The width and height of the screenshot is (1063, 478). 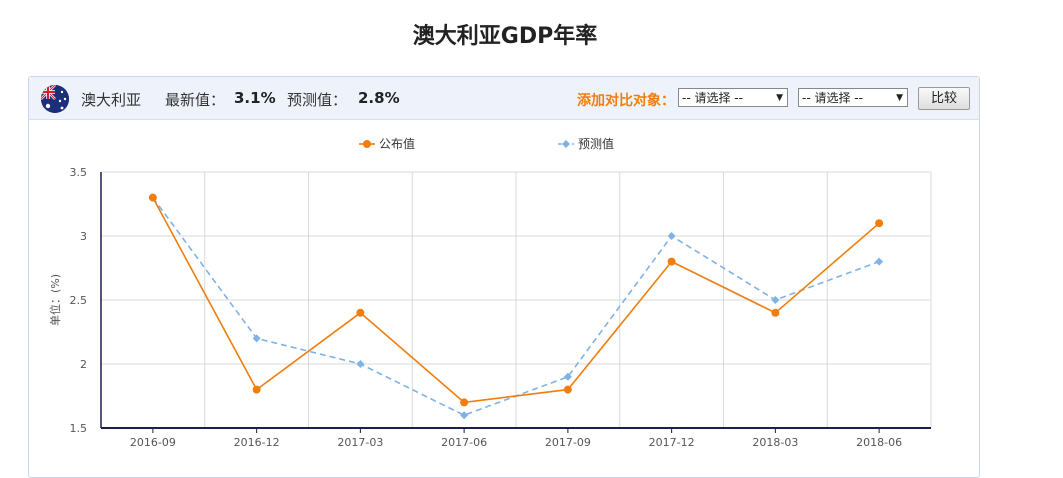 I want to click on x-tick-label: 2017-09, so click(x=568, y=442).